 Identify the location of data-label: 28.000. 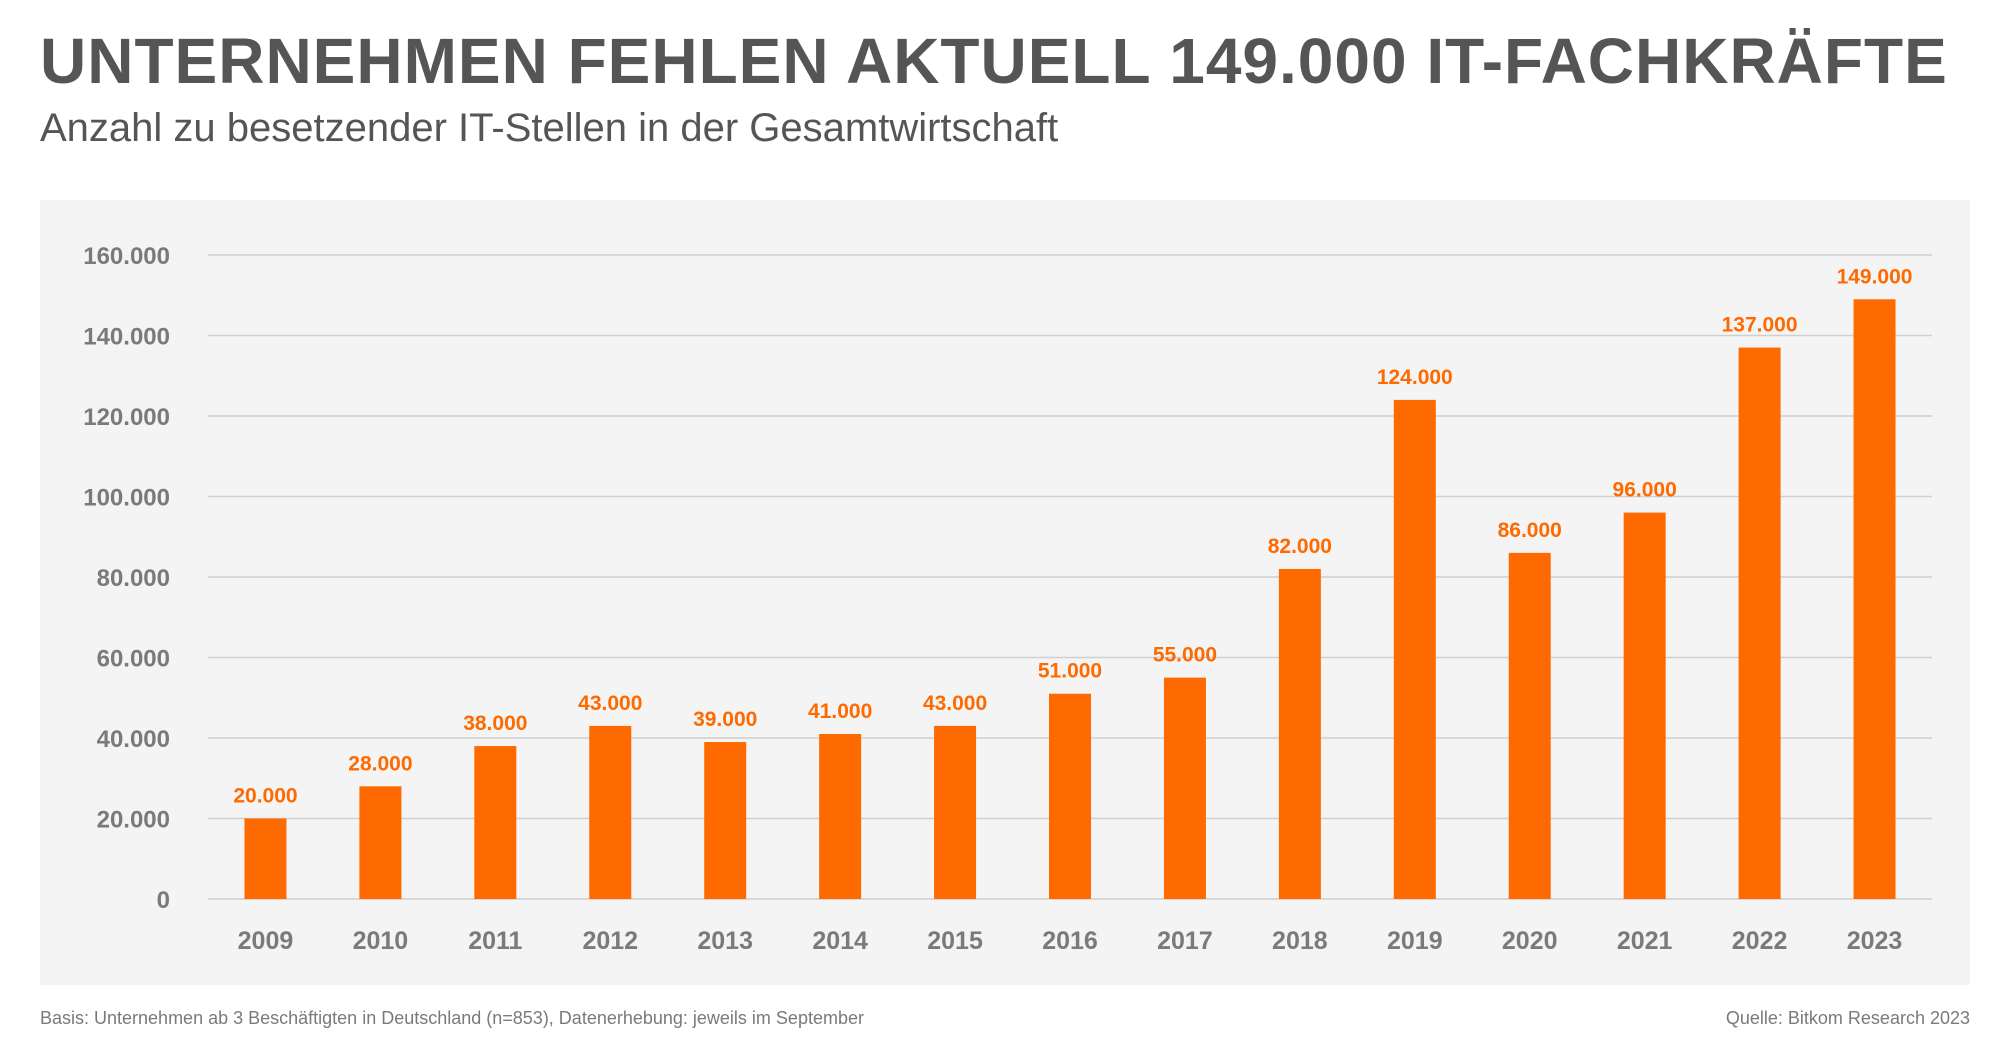
(380, 763).